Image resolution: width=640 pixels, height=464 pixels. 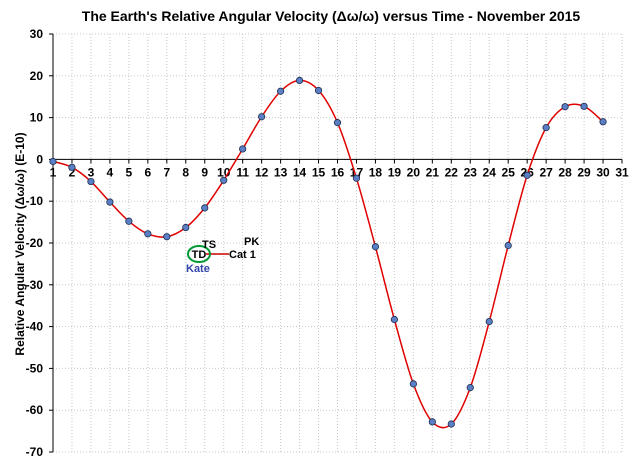 What do you see at coordinates (209, 245) in the screenshot?
I see `annotation-ts: TS` at bounding box center [209, 245].